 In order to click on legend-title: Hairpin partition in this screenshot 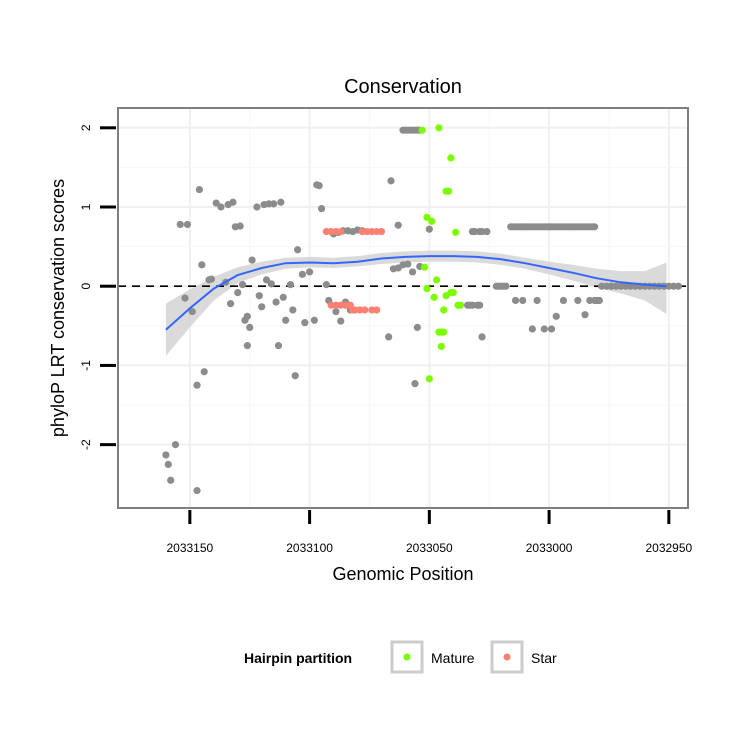, I will do `click(298, 658)`.